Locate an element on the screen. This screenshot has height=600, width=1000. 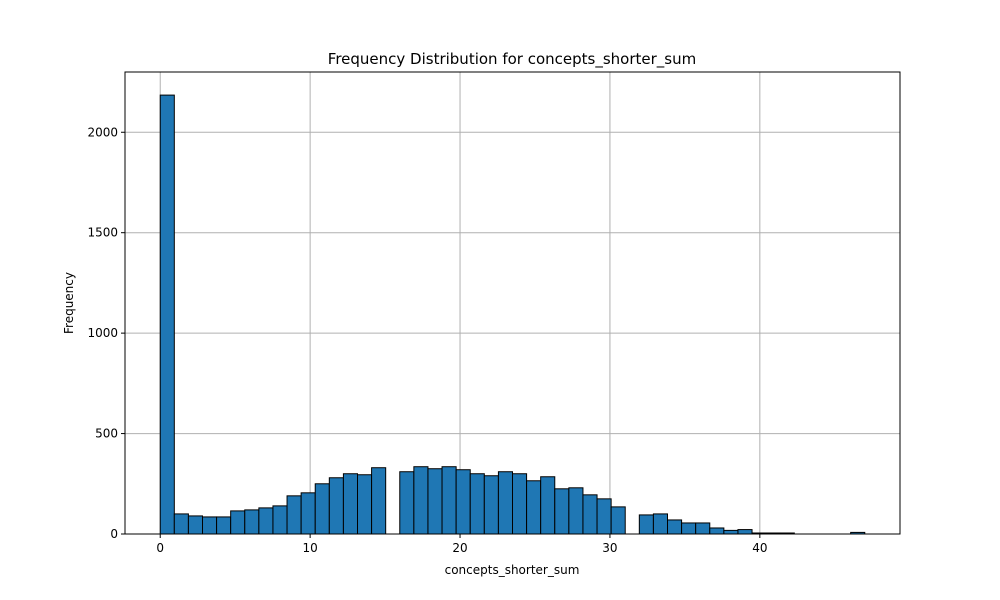
x-axis-label: concepts_shorter_sum is located at coordinates (512, 570).